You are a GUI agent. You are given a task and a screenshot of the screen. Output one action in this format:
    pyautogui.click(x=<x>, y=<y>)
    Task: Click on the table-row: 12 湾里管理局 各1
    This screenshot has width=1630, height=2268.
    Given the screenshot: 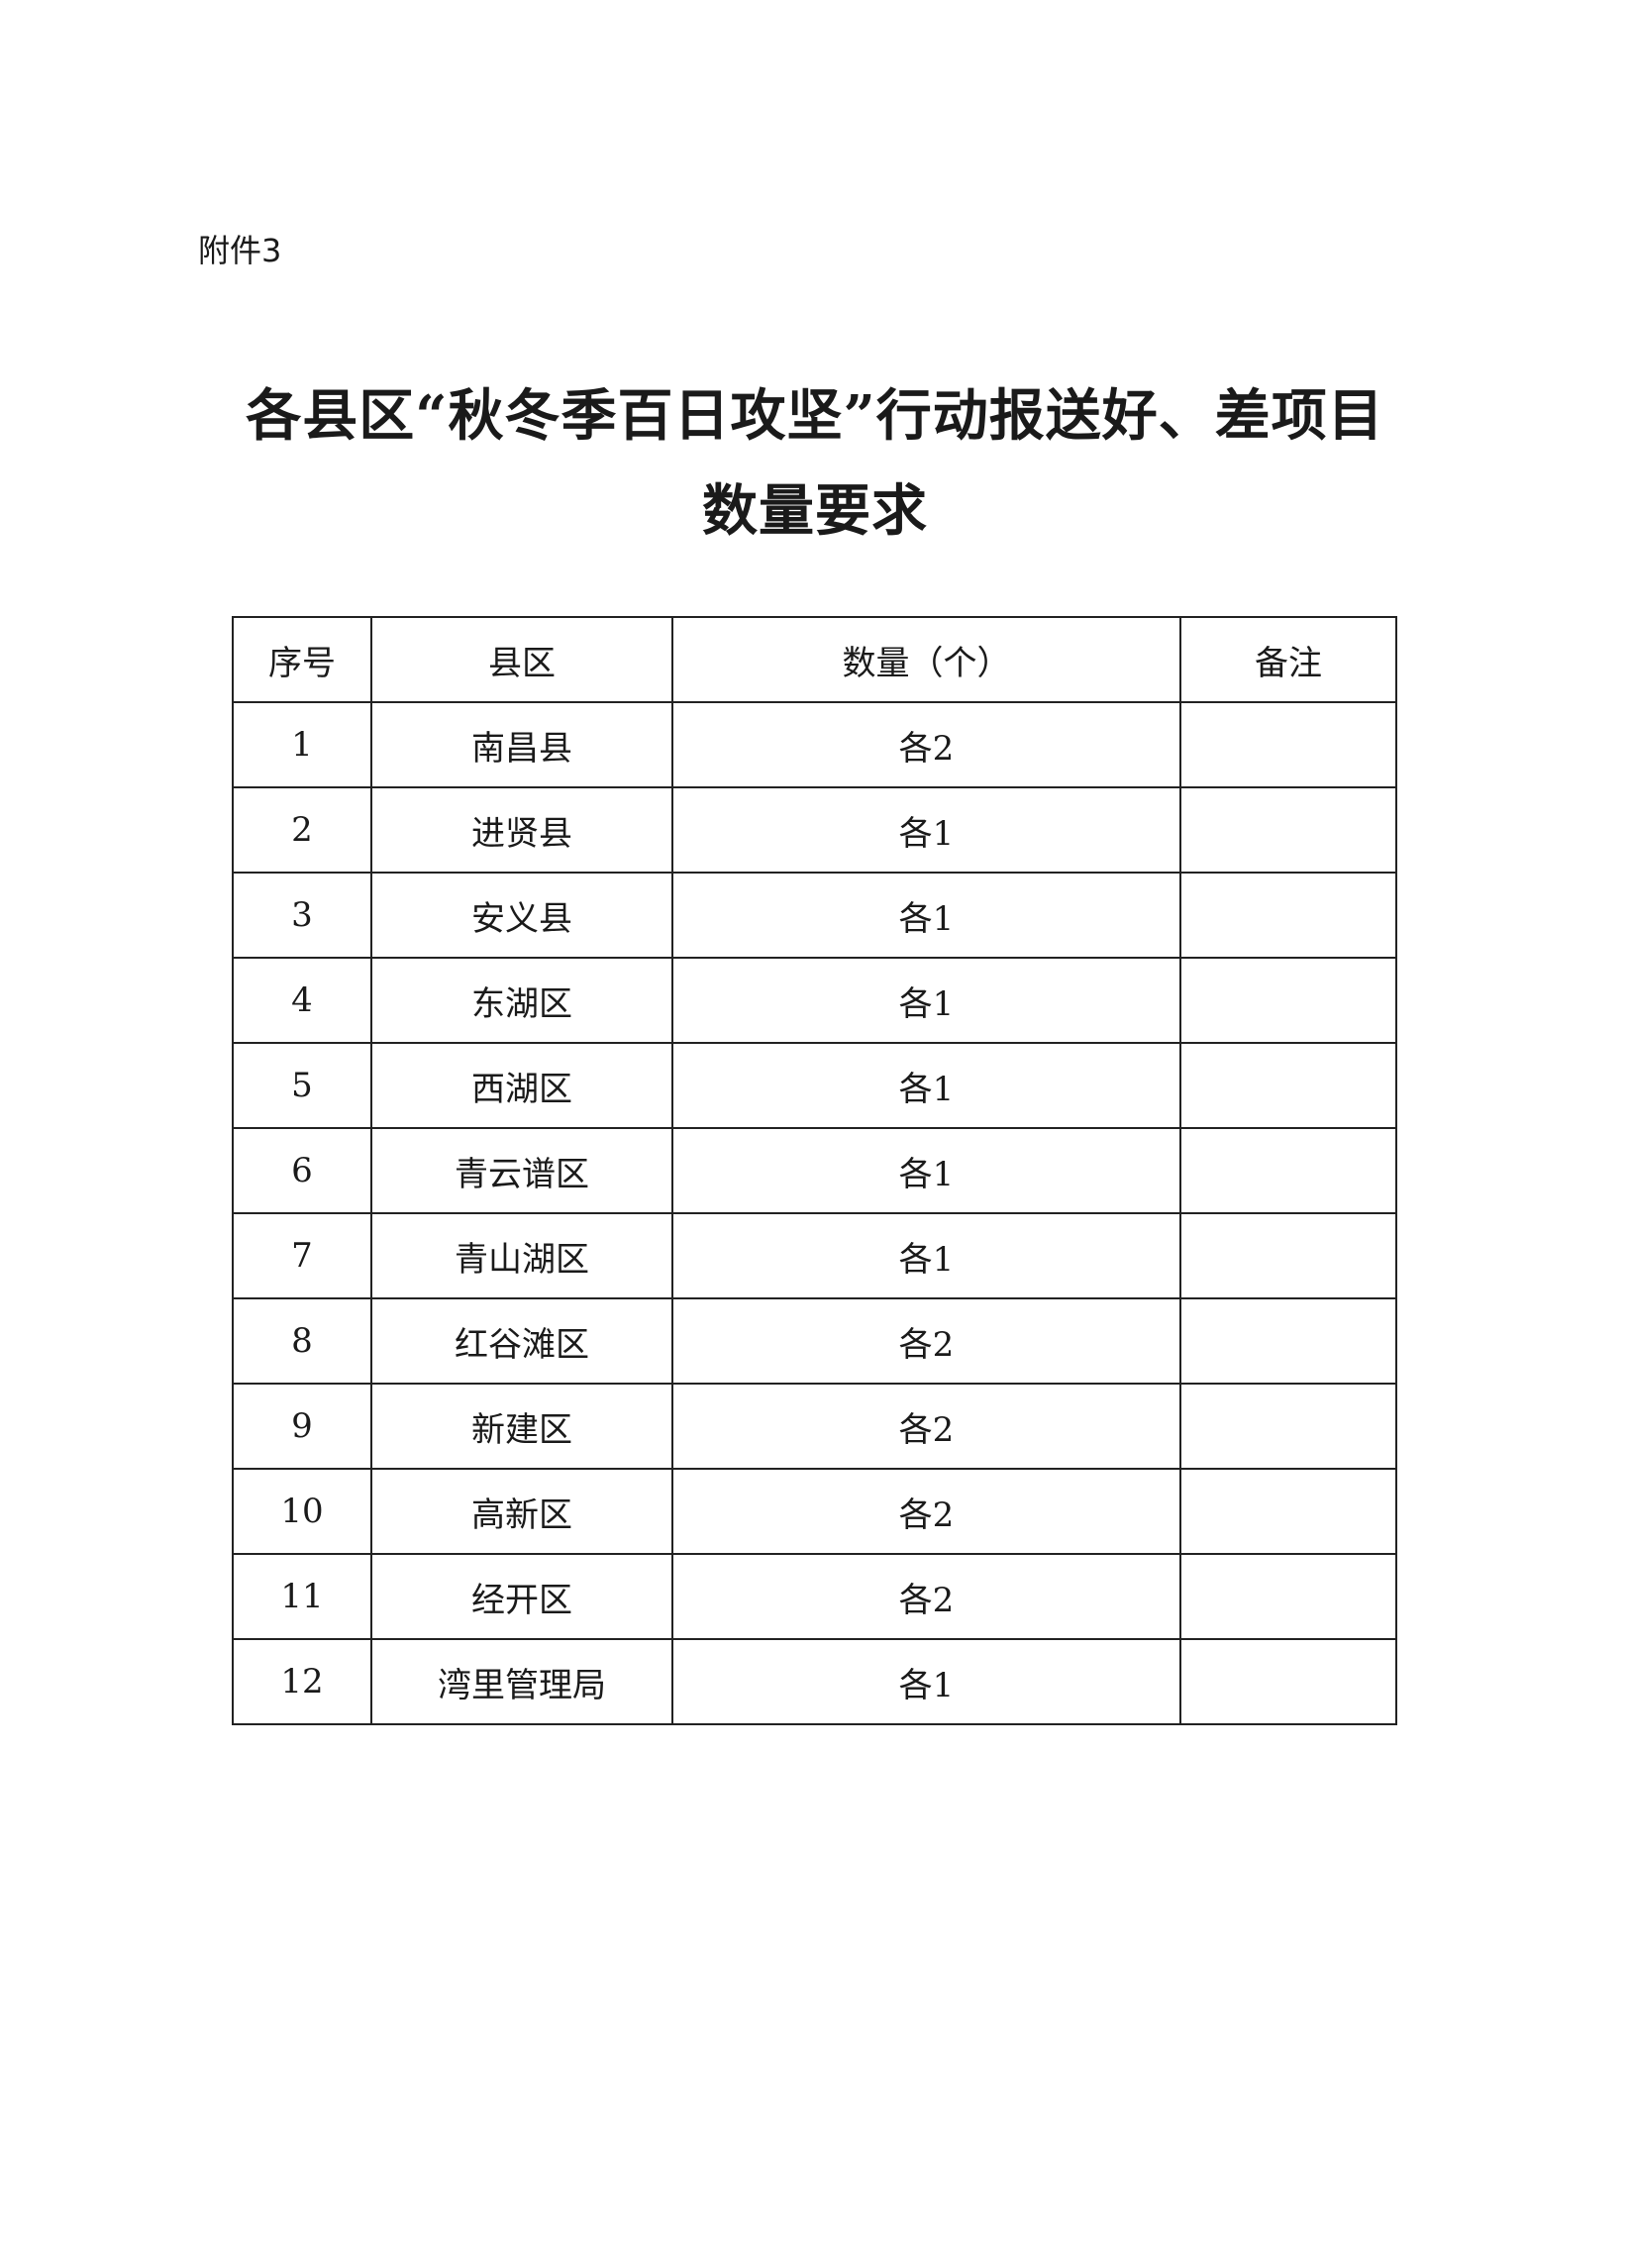 What is the action you would take?
    pyautogui.click(x=814, y=1681)
    